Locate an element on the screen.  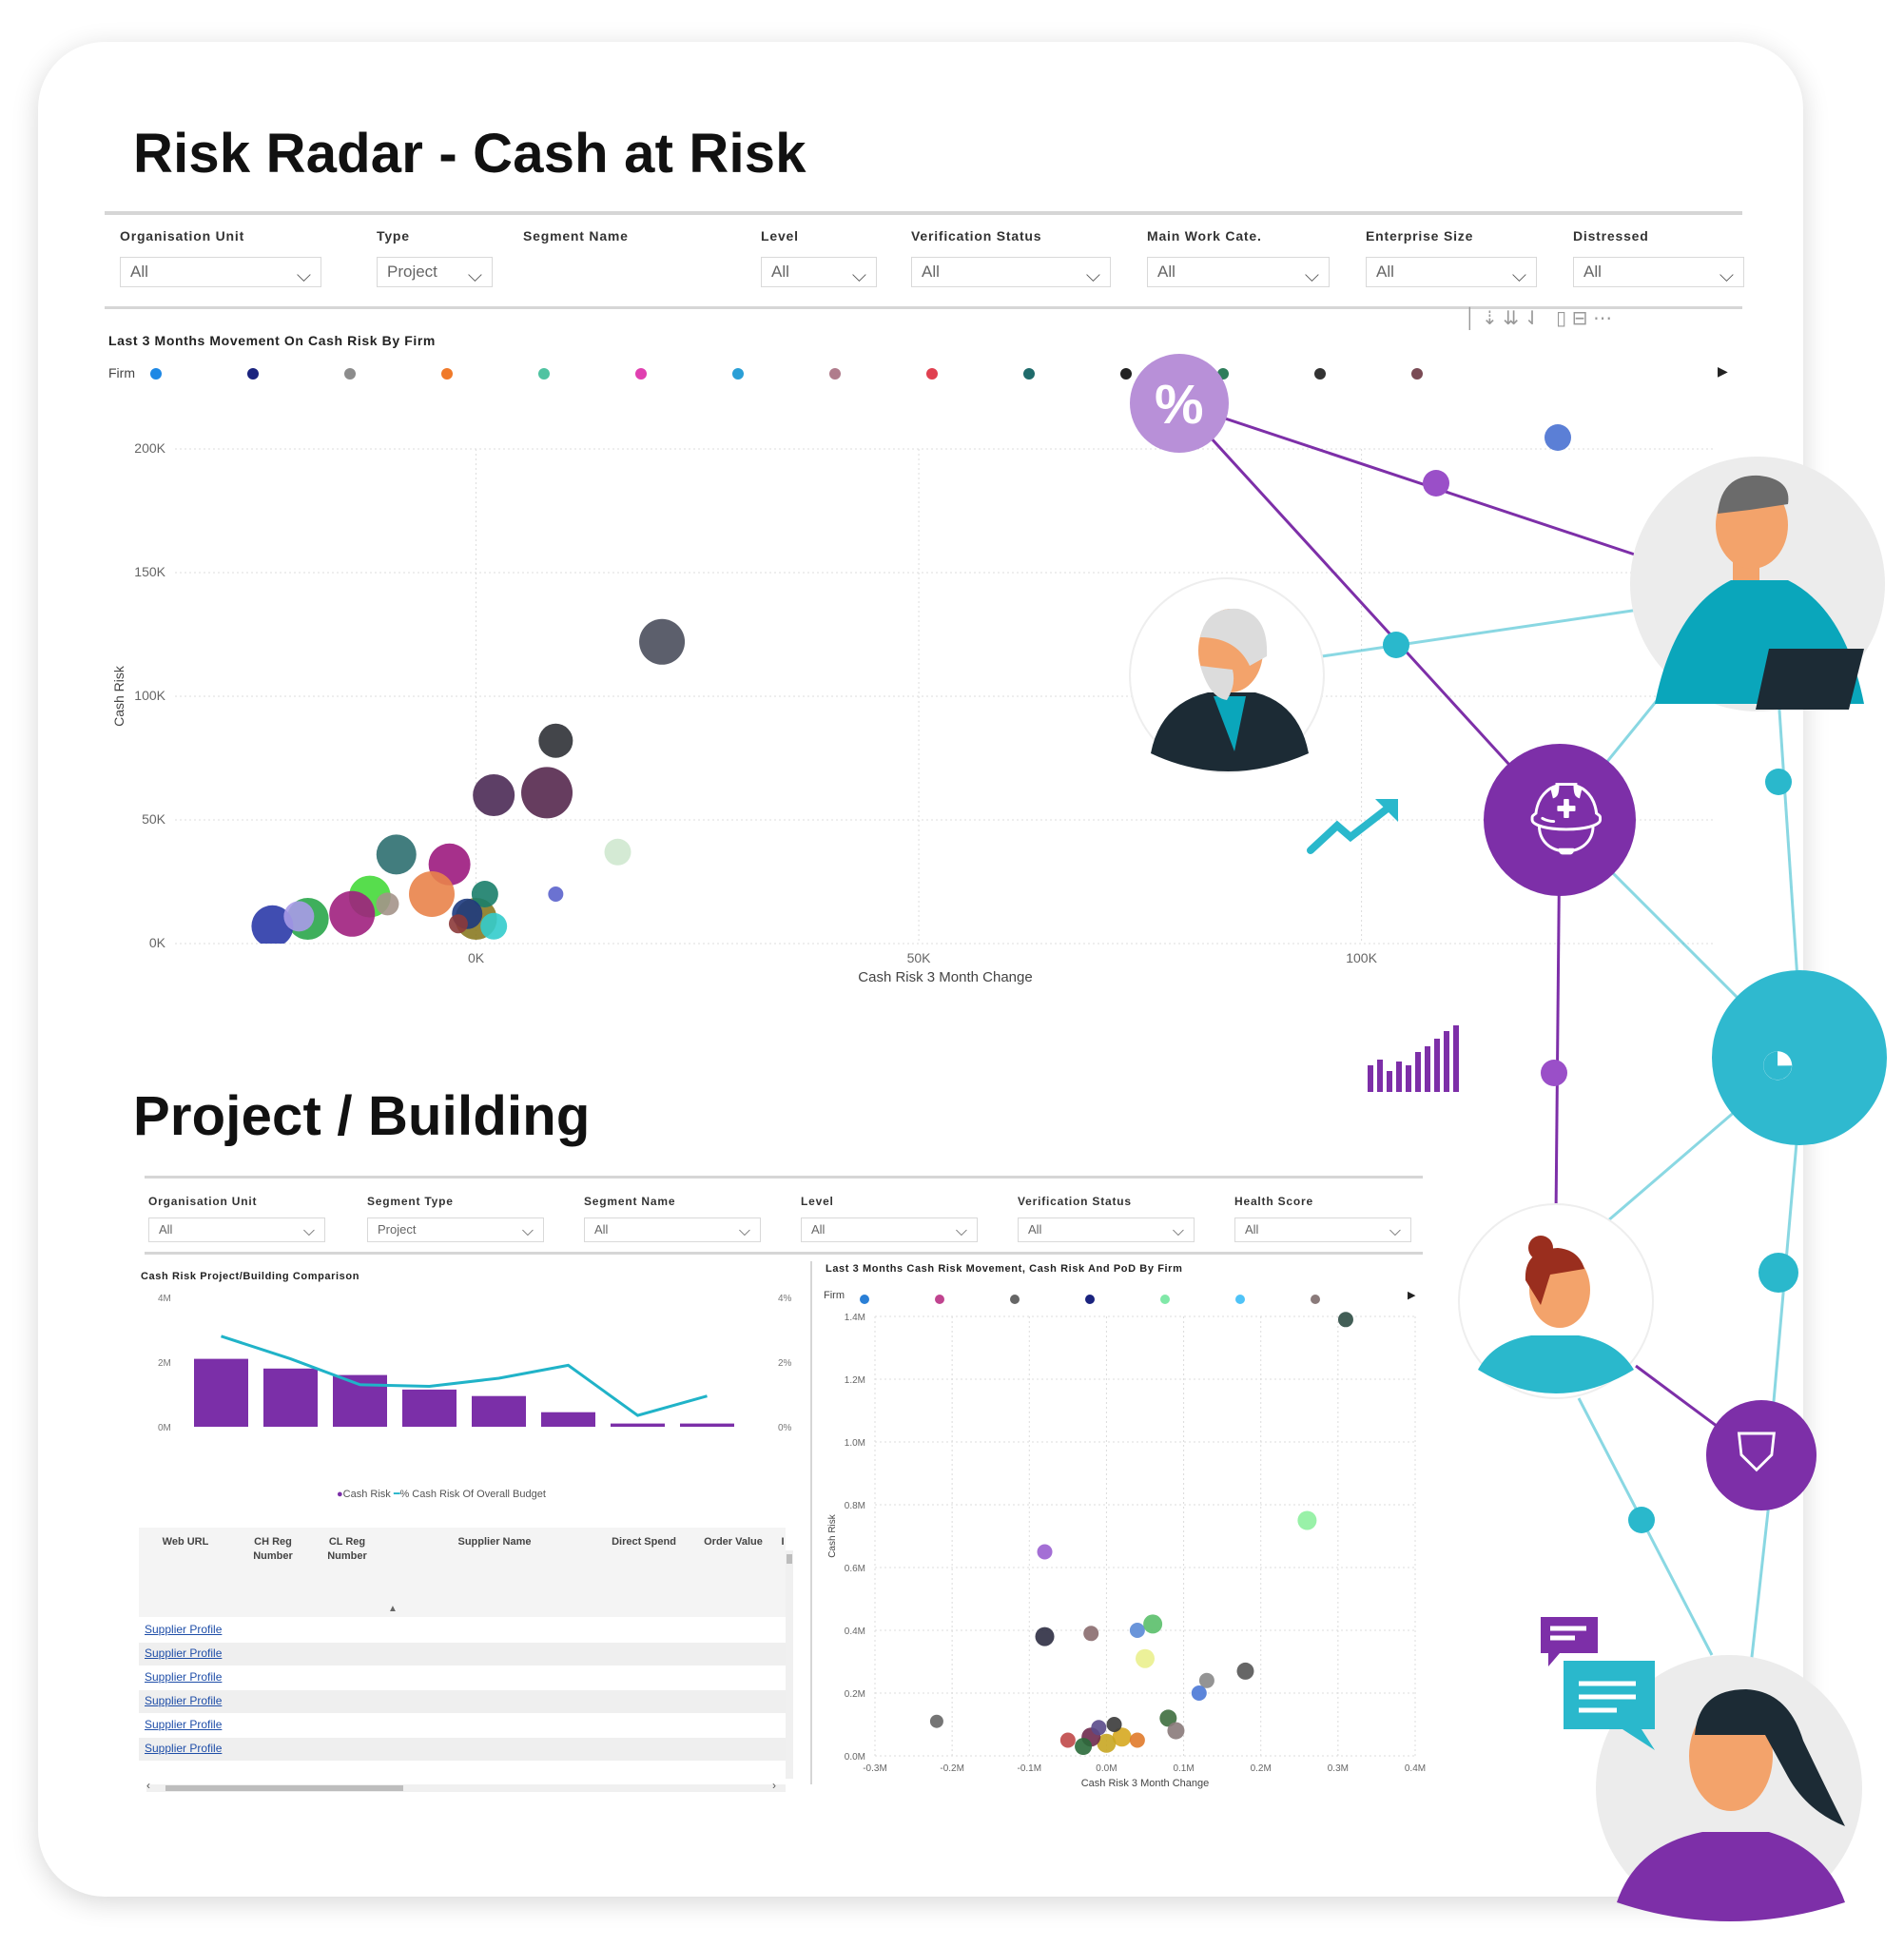
col-web-url: Web URL is located at coordinates (185, 1542).